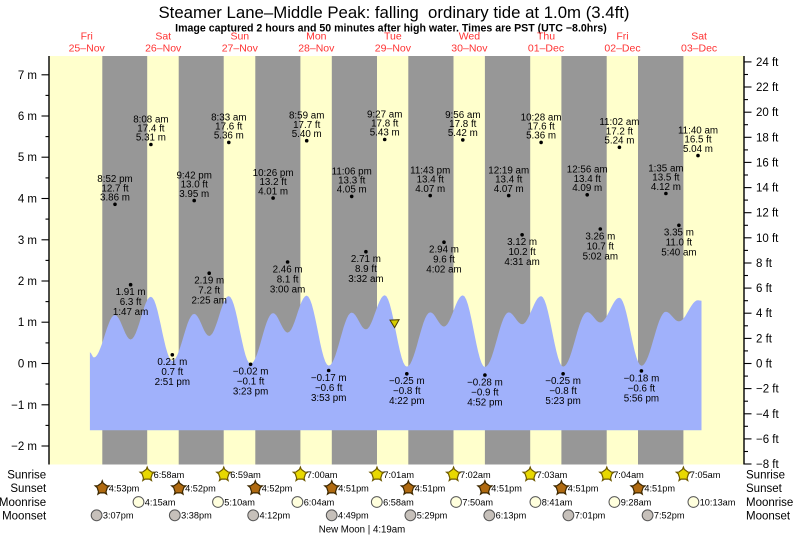 The width and height of the screenshot is (793, 542). Describe the element at coordinates (87, 49) in the screenshot. I see `svg-text: 25–Nov` at that location.